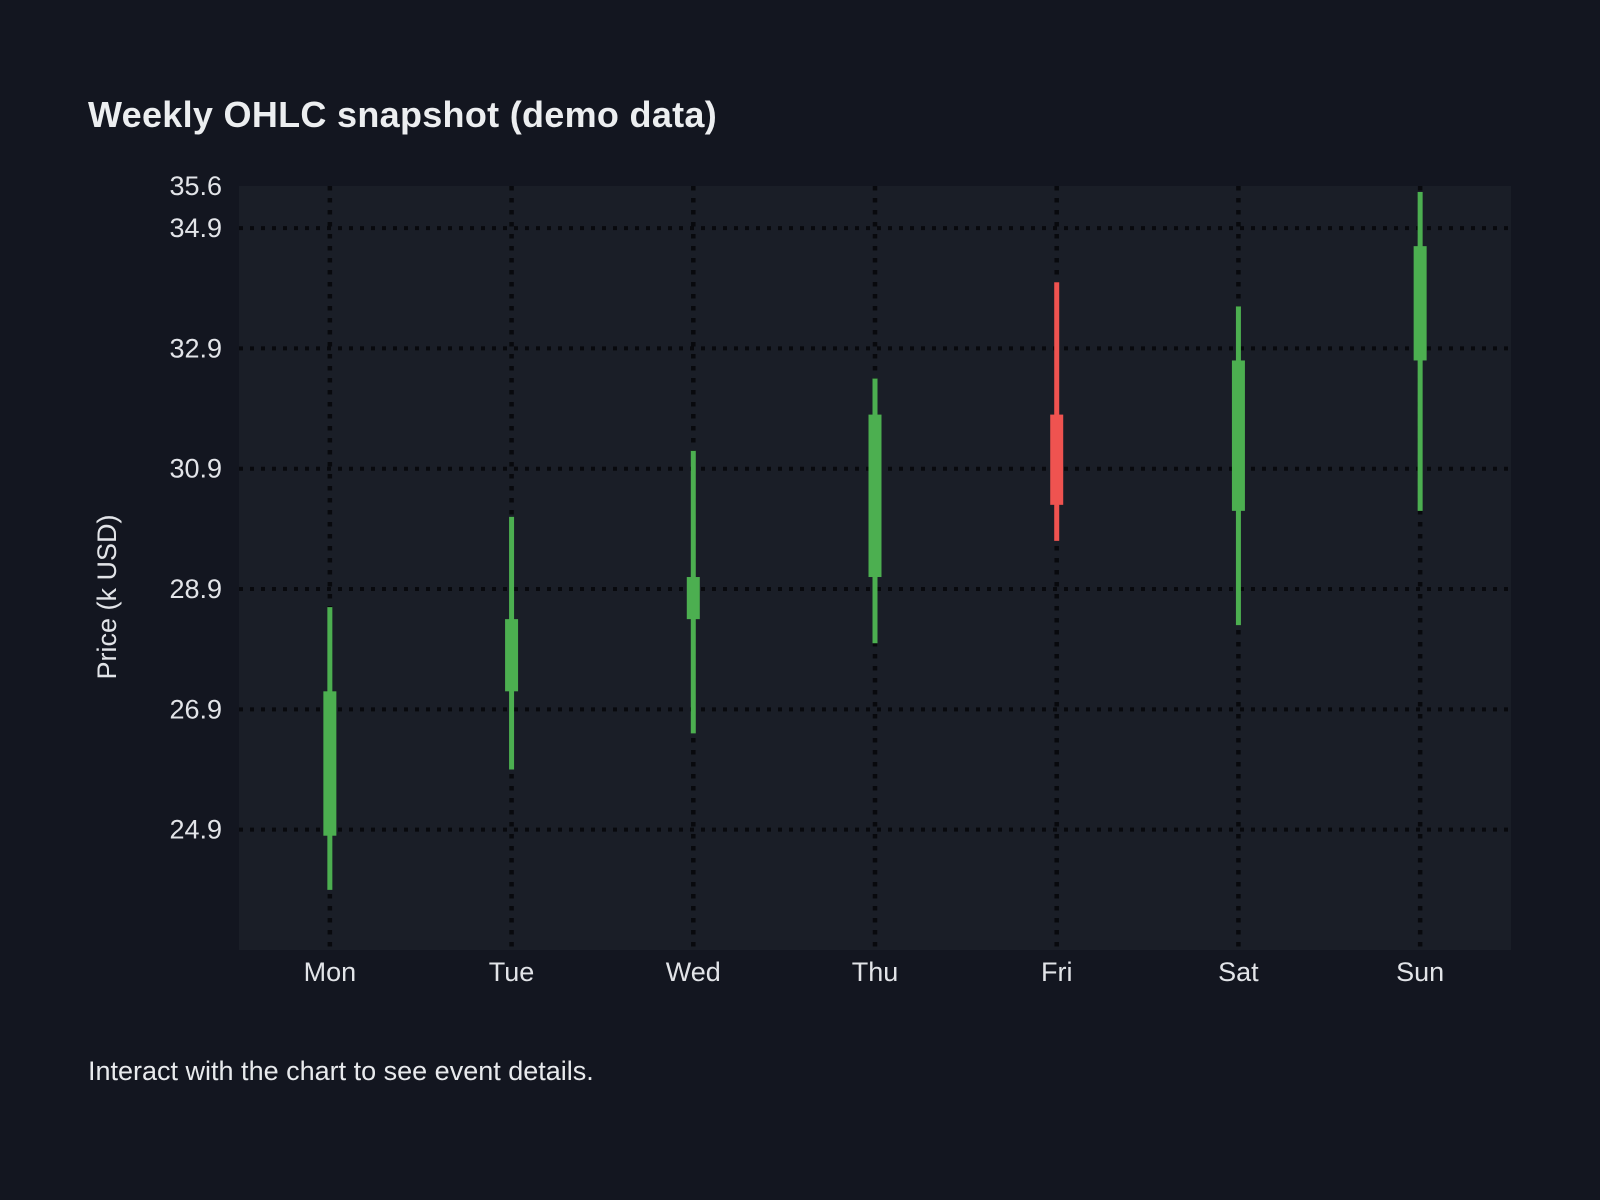 The height and width of the screenshot is (1200, 1600). Describe the element at coordinates (403, 114) in the screenshot. I see `chart-title: Weekly OHLC snapshot (demo data)` at that location.